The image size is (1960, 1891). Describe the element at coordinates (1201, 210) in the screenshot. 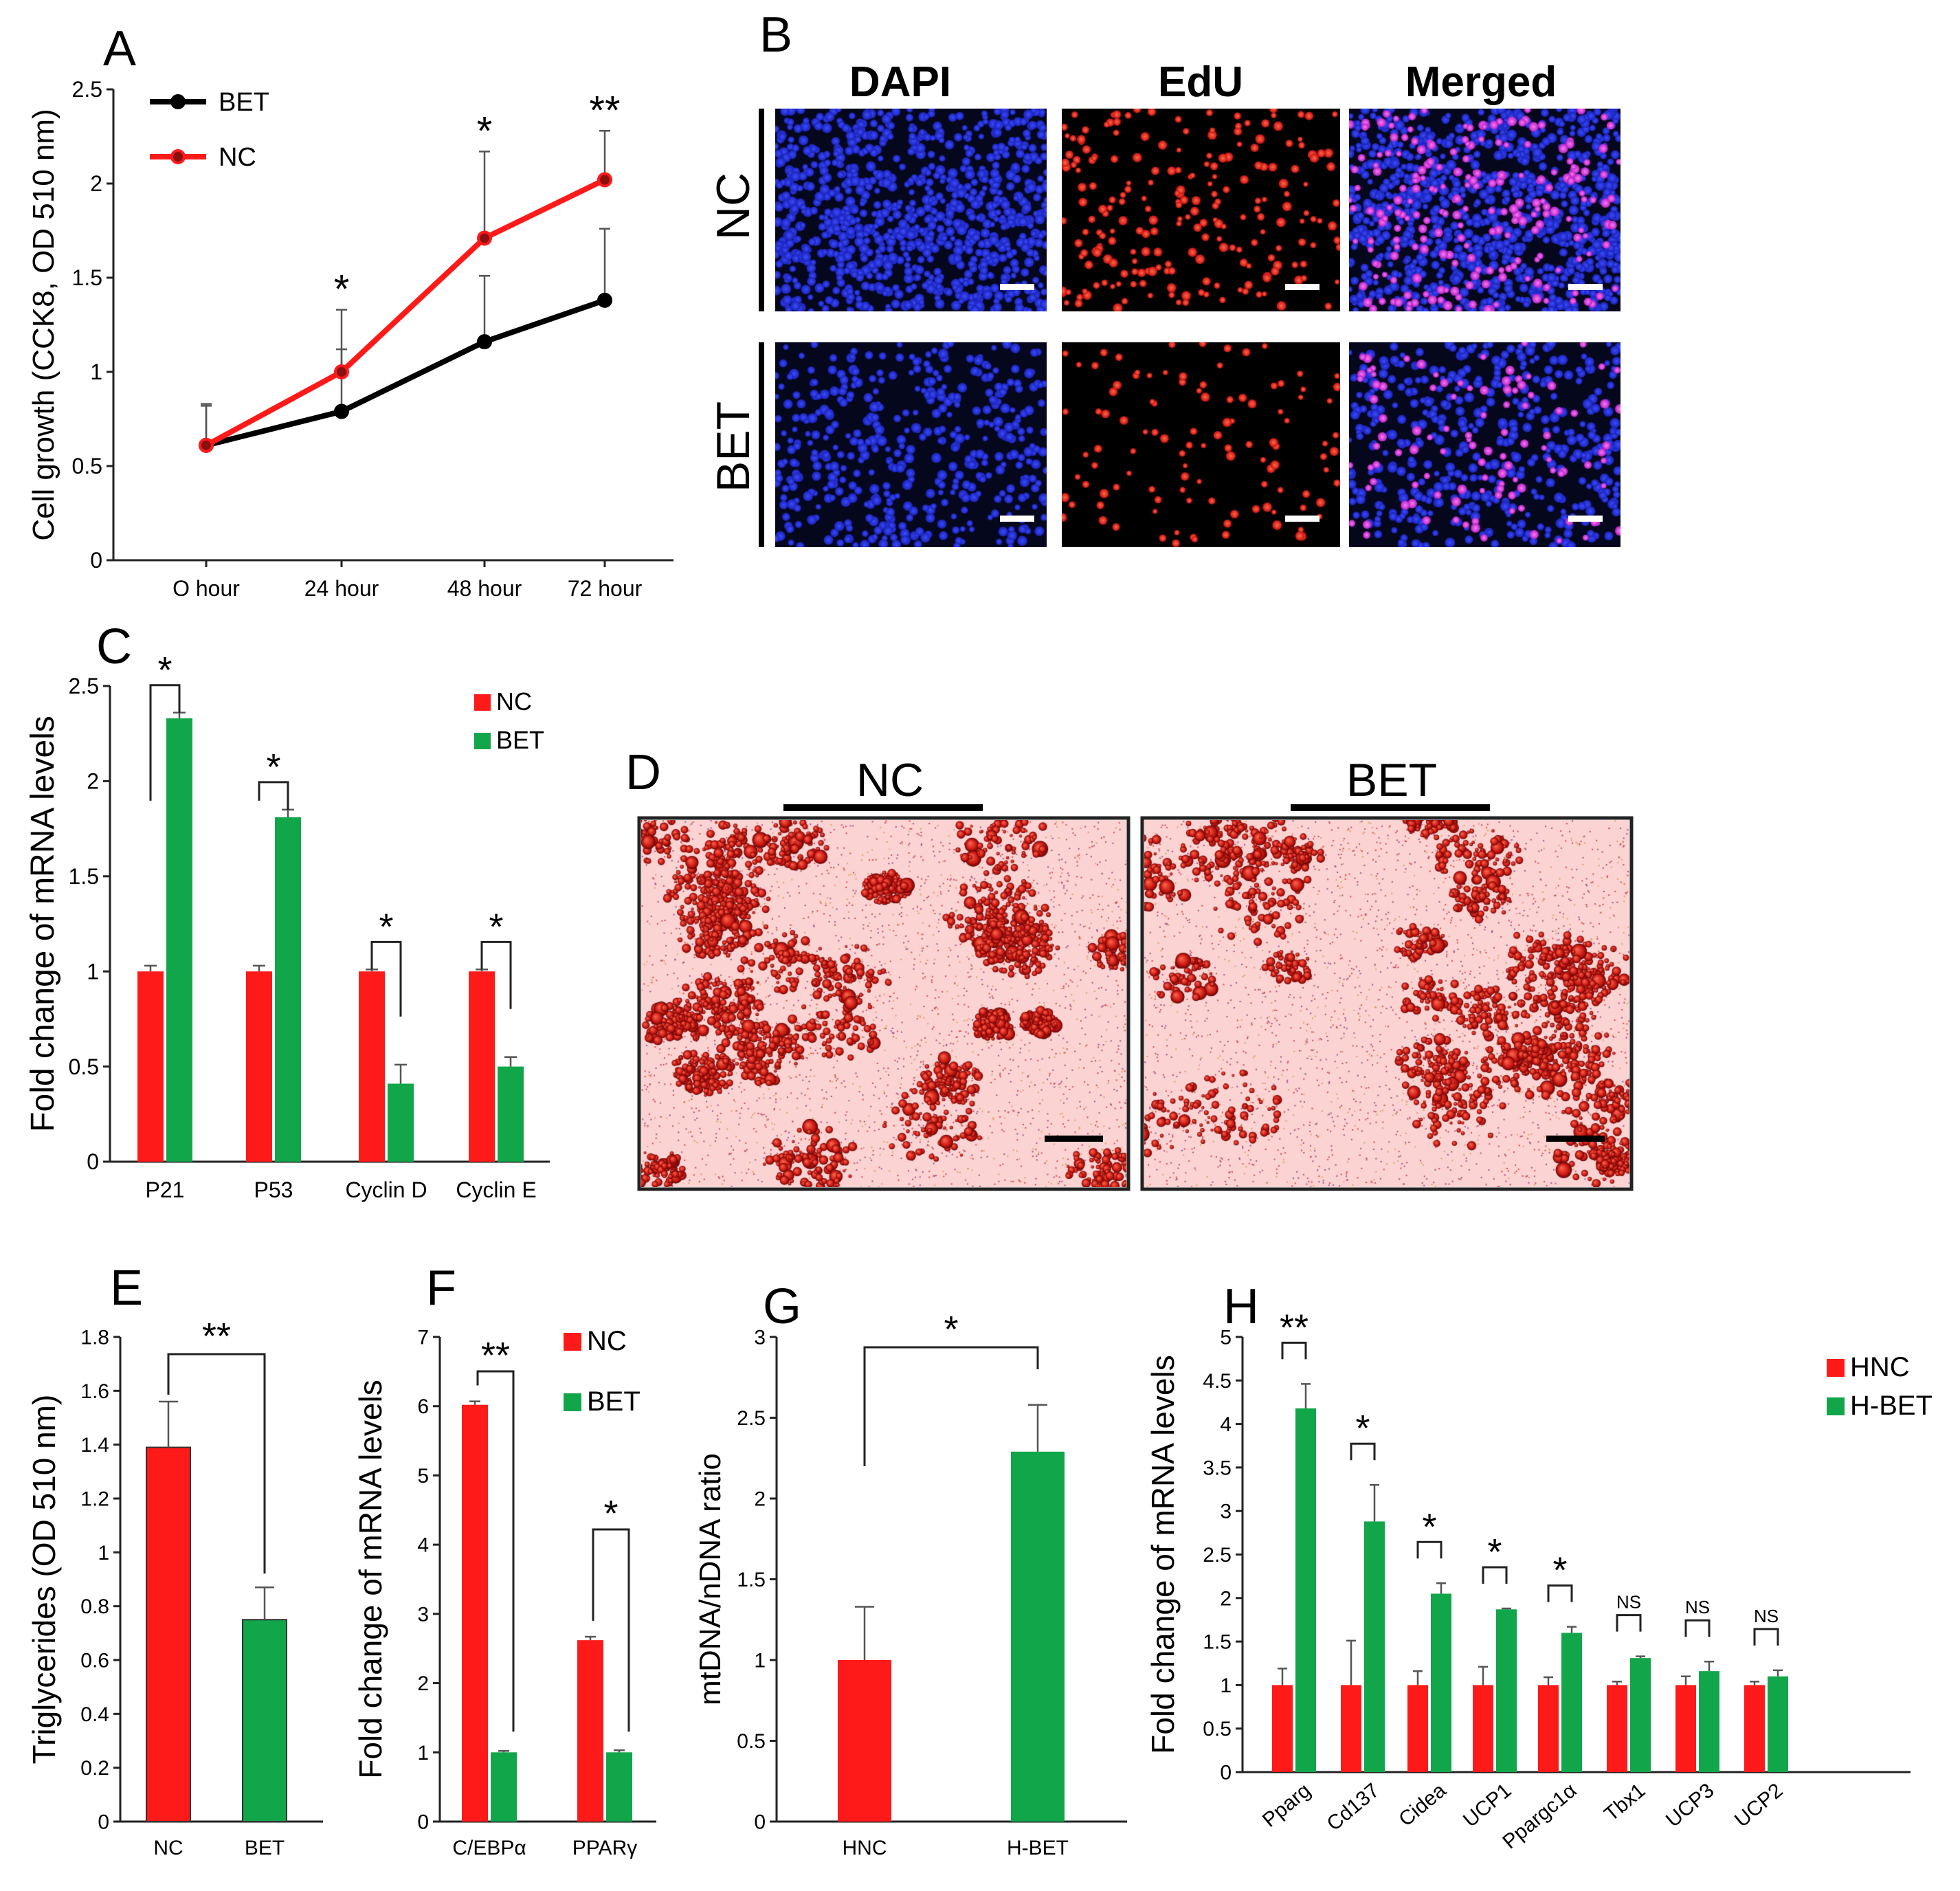

I see `panel-b-nc-edu-image` at that location.